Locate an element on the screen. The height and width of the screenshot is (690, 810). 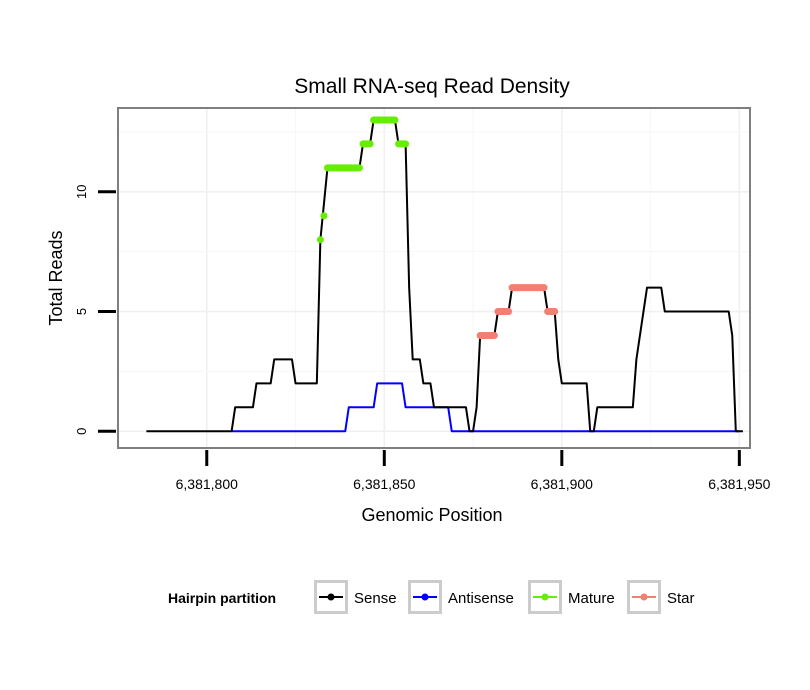
y-tick-label: 5 is located at coordinates (81, 311).